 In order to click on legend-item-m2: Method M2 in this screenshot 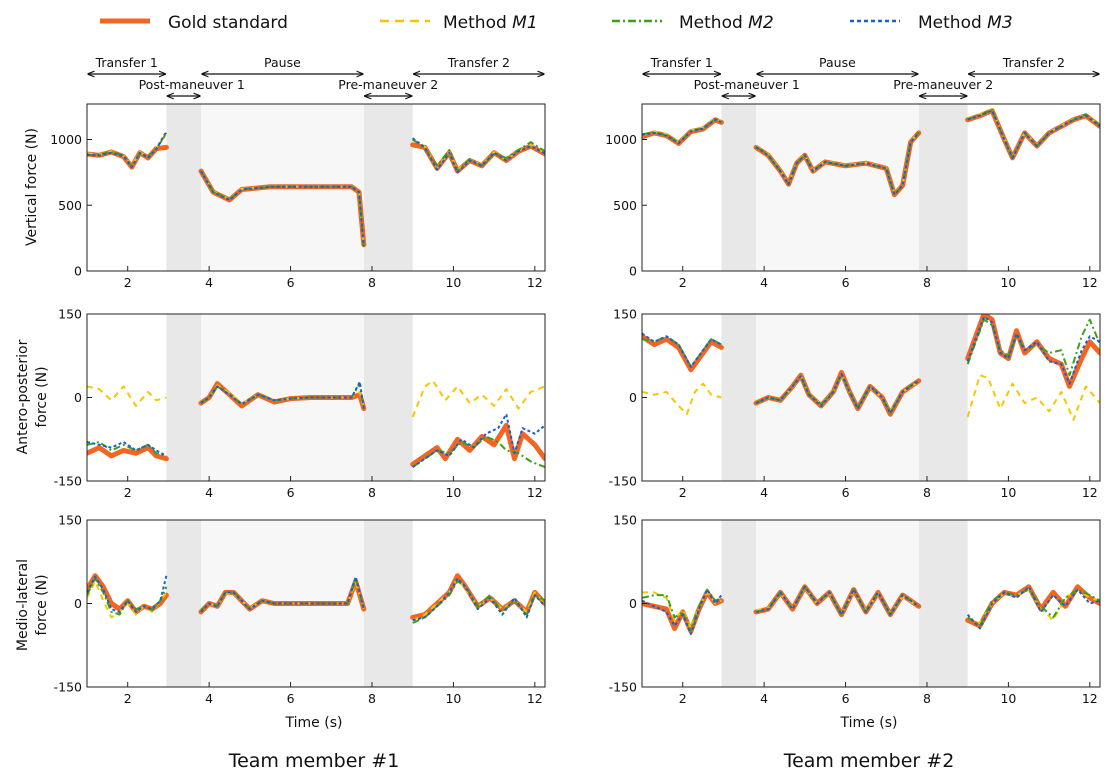, I will do `click(693, 23)`.